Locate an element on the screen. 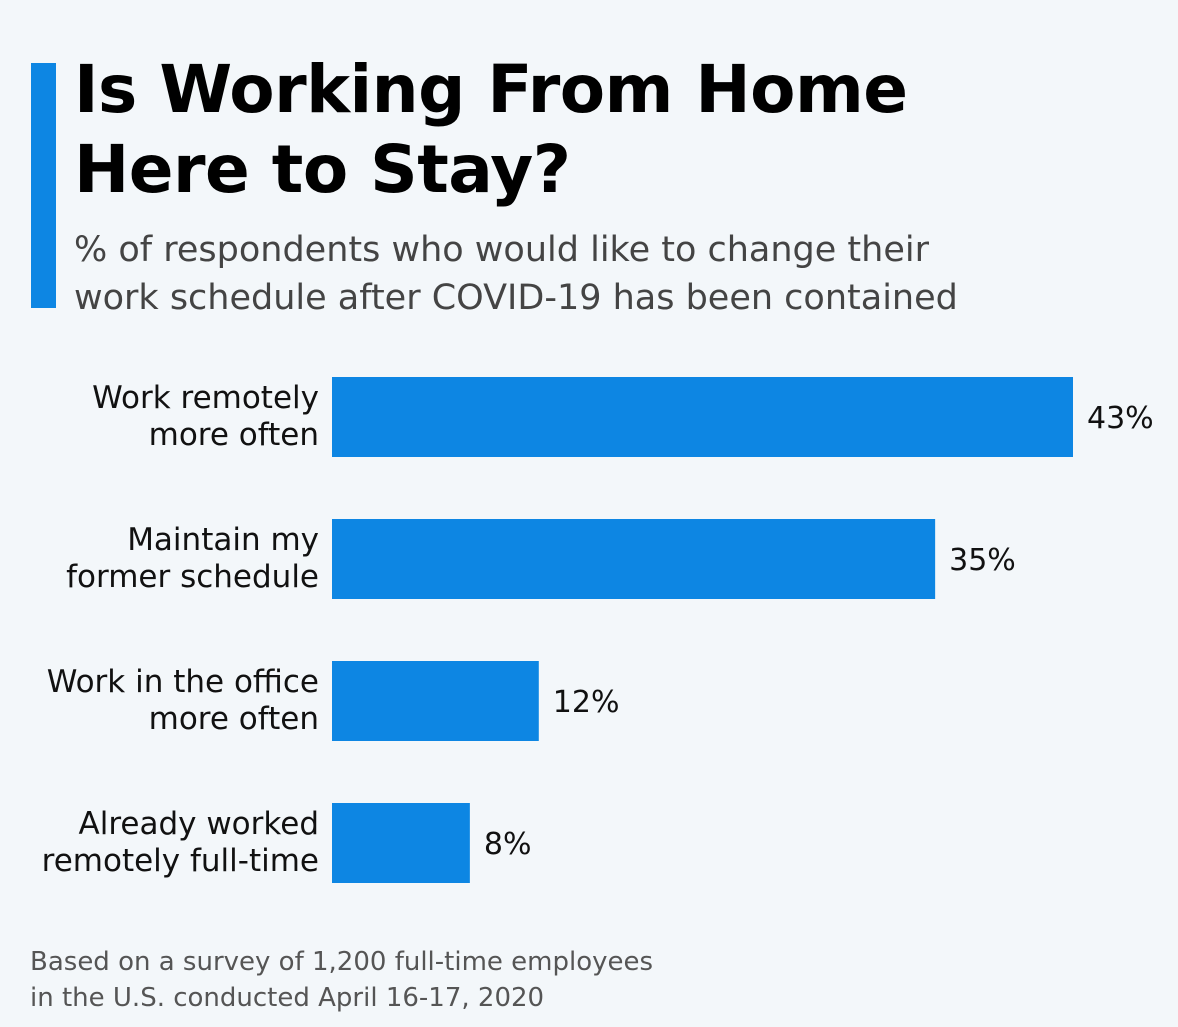 The width and height of the screenshot is (1178, 1027). category-label-line: Maintain my is located at coordinates (223, 540).